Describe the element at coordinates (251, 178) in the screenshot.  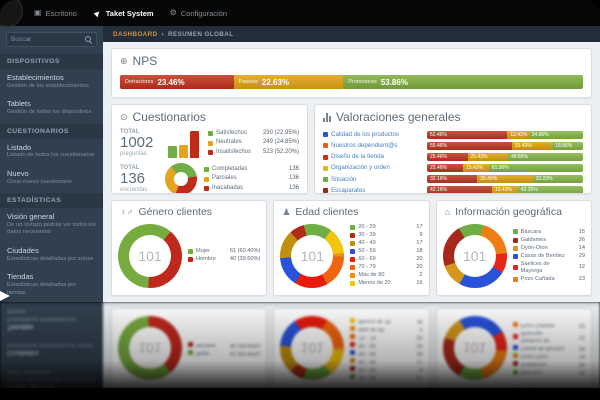
I see `legend-item: Parciales 136` at that location.